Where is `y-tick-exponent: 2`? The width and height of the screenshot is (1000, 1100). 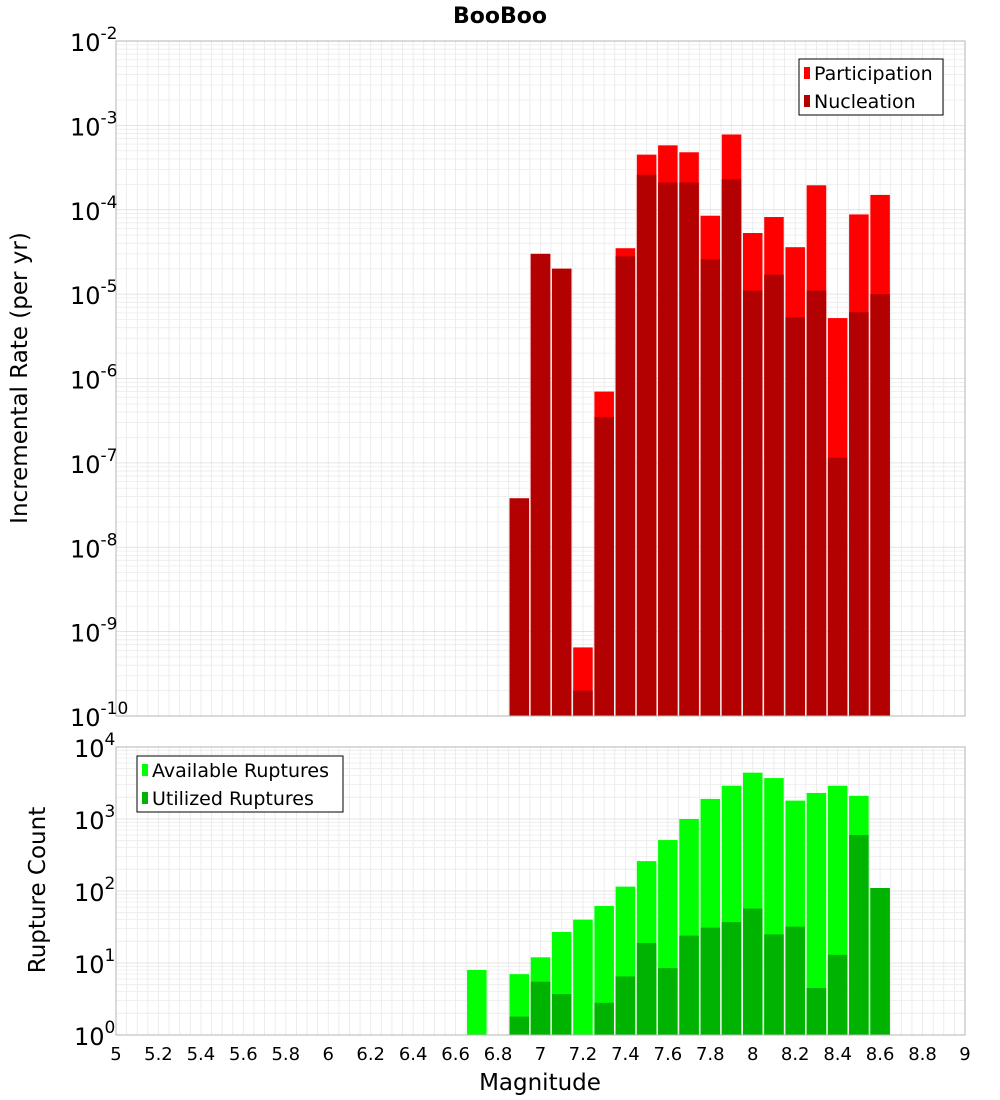 y-tick-exponent: 2 is located at coordinates (110, 884).